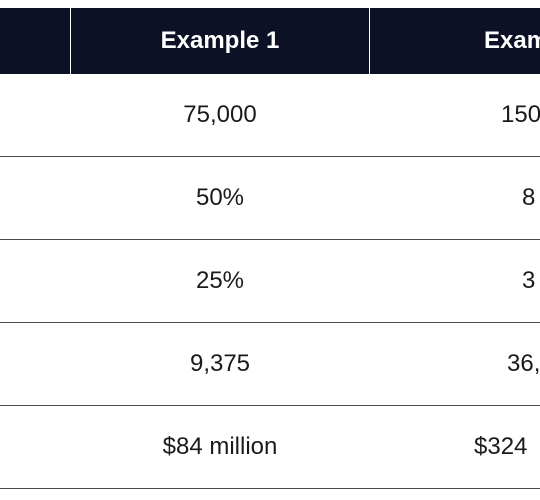 The height and width of the screenshot is (500, 540). I want to click on cell-example-1: 25%, so click(220, 280).